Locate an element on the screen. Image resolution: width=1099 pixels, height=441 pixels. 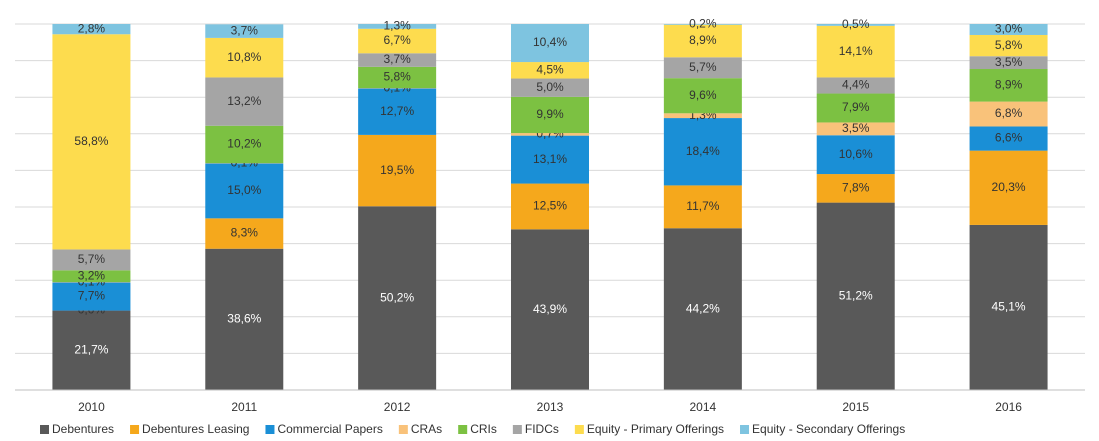
x-tick-label: 2016 is located at coordinates (1008, 407).